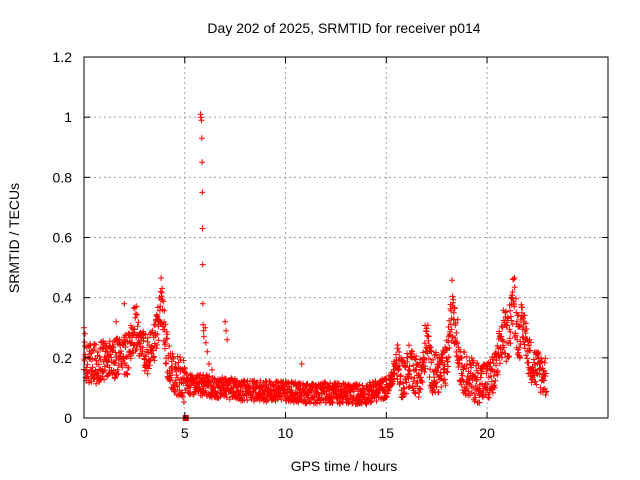  What do you see at coordinates (344, 466) in the screenshot?
I see `x-axis-label: GPS time / hours` at bounding box center [344, 466].